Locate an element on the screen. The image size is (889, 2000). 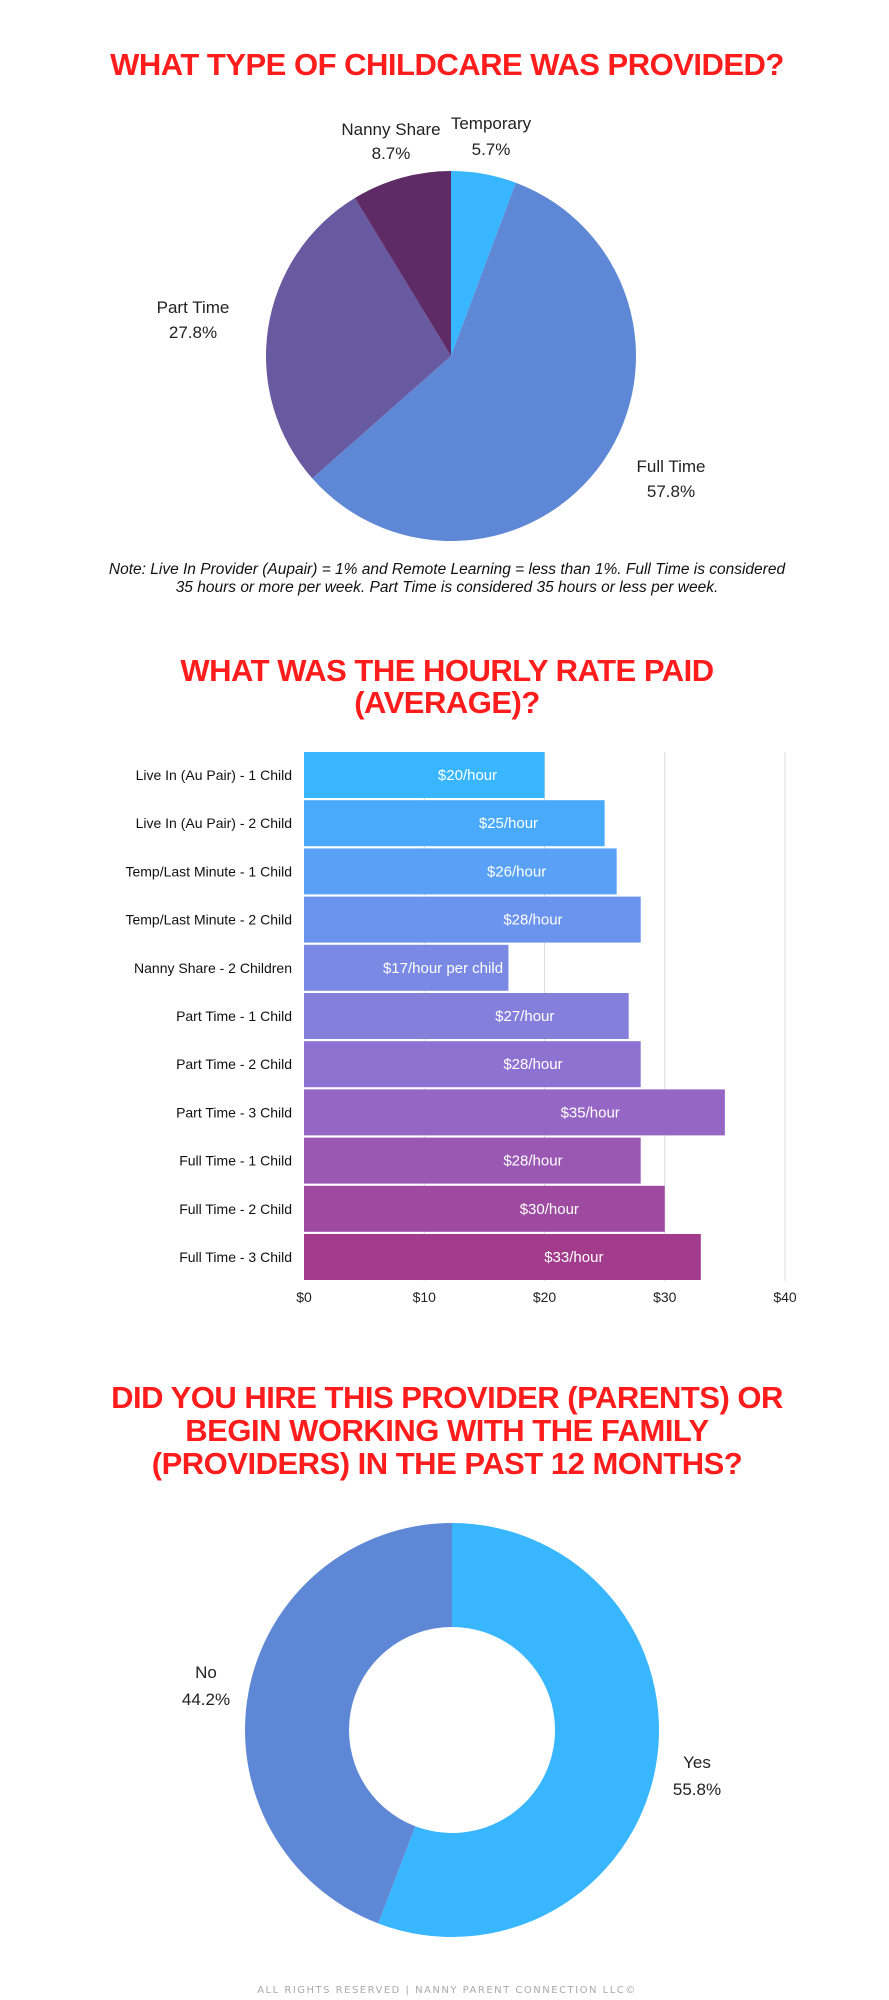
bar-full-time-3-child is located at coordinates (502, 1257).